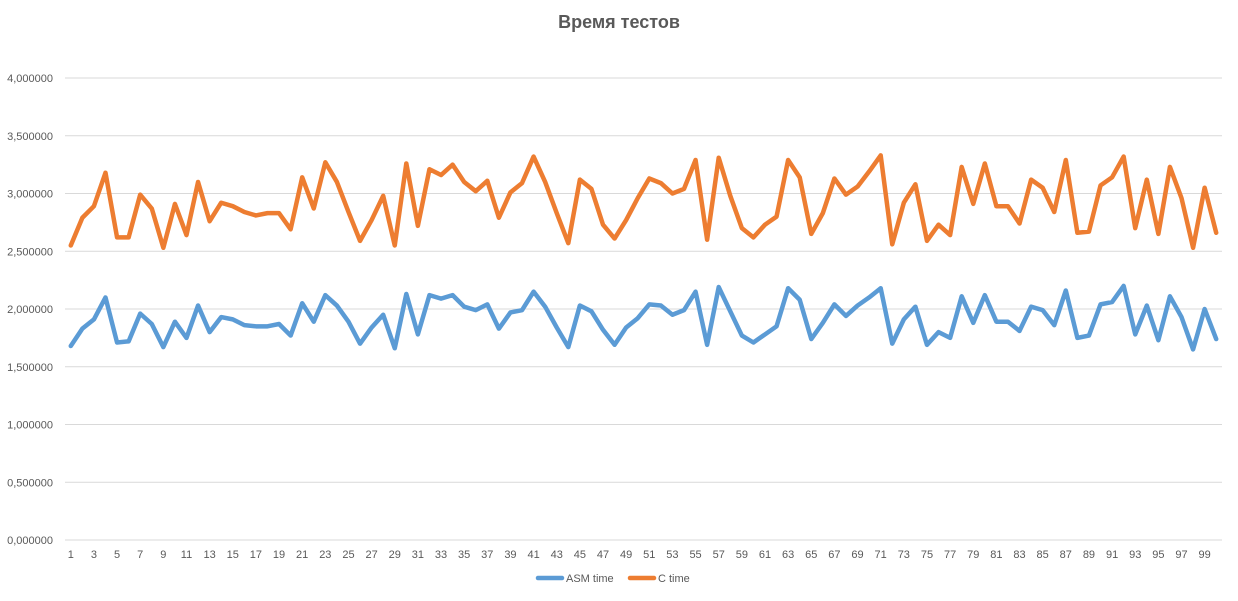 The image size is (1238, 601). What do you see at coordinates (30, 541) in the screenshot?
I see `y-tick-label: 0,000000` at bounding box center [30, 541].